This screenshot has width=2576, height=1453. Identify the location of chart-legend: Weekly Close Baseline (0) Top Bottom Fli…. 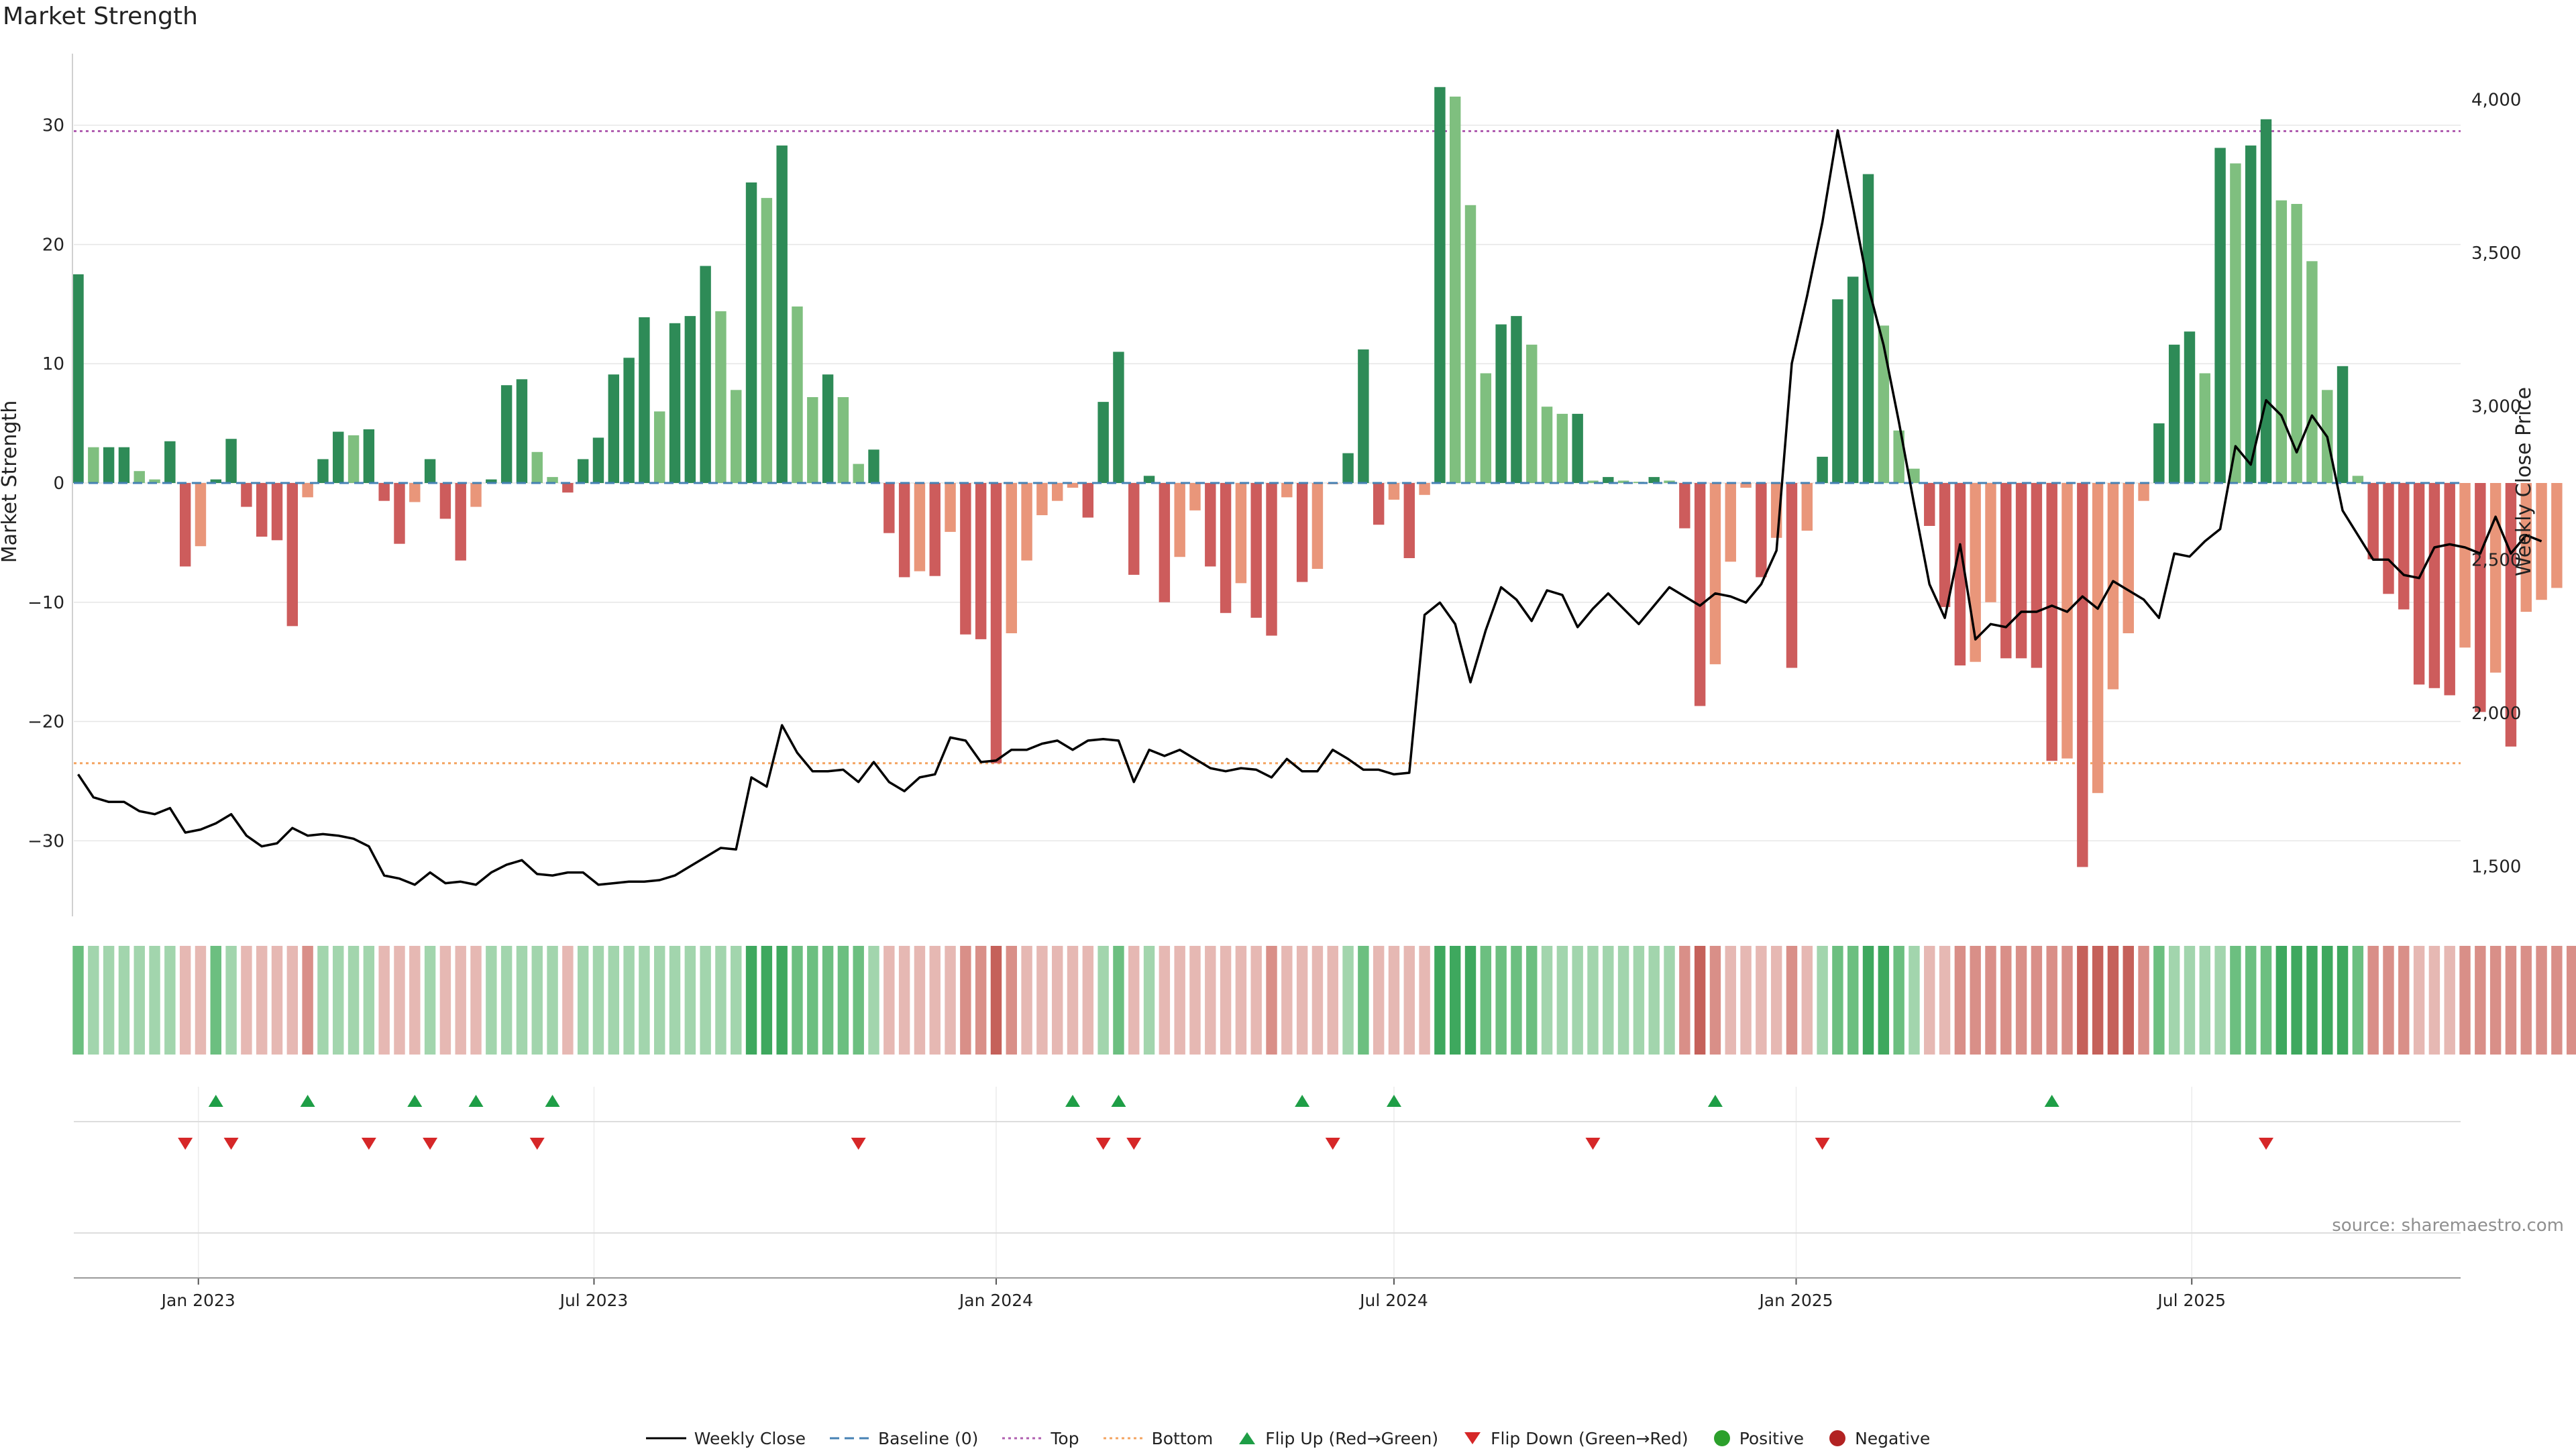
(1288, 1438).